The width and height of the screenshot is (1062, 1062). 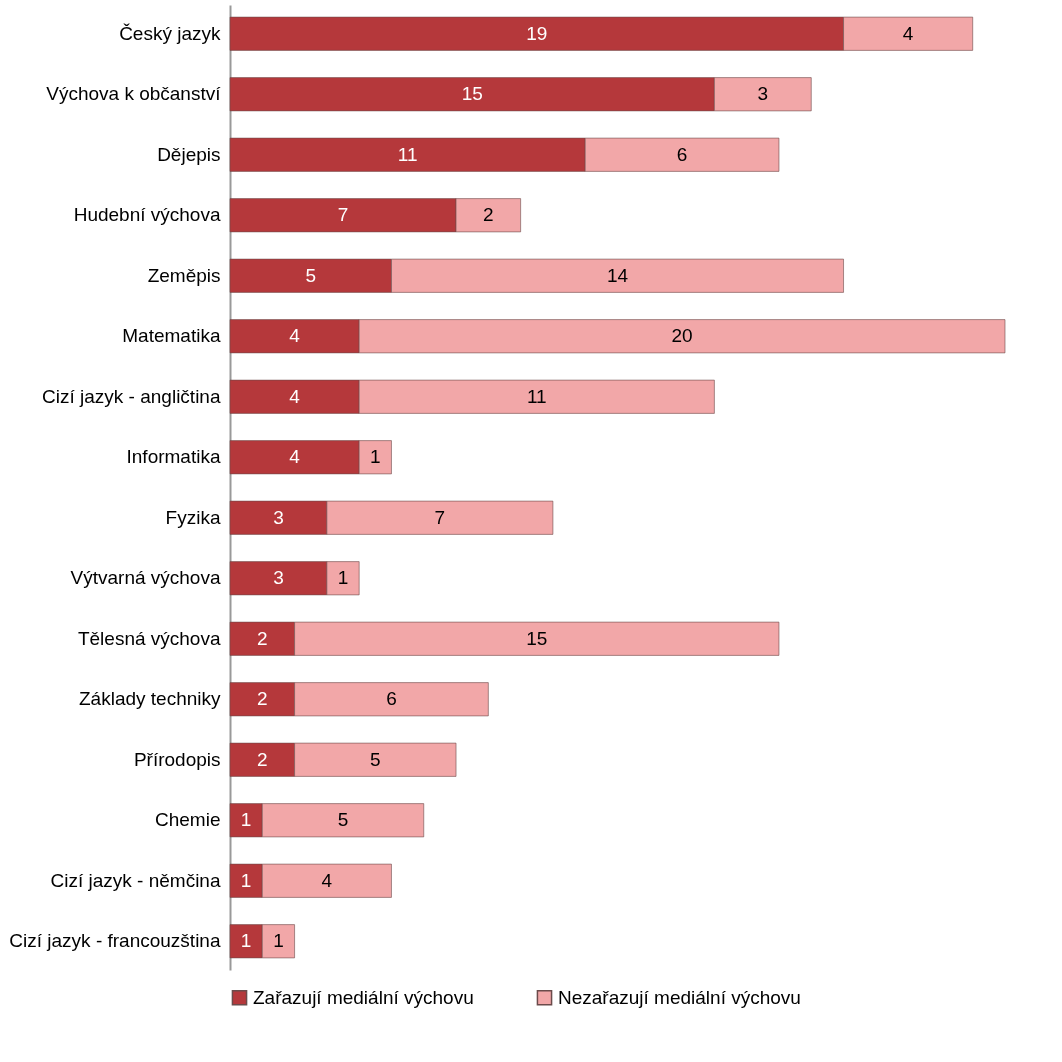 I want to click on y-tick-label: Tělesná výchova, so click(x=149, y=638).